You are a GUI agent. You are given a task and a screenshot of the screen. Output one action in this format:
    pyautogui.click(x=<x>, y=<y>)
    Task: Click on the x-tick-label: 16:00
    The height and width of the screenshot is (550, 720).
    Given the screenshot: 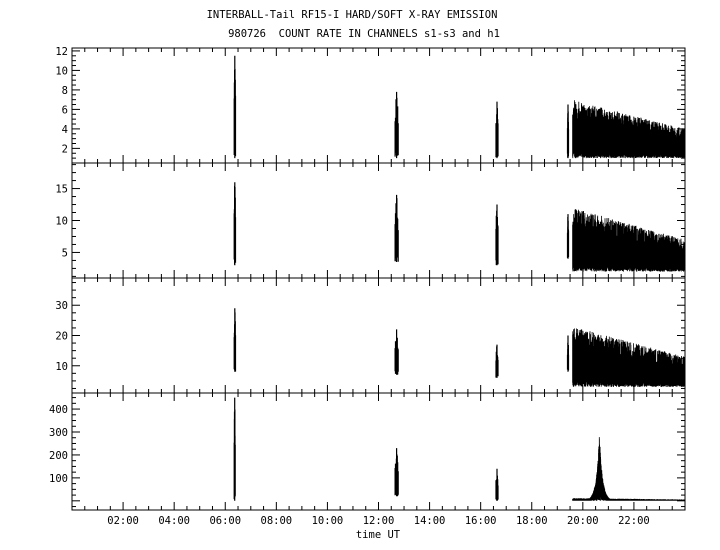 What is the action you would take?
    pyautogui.click(x=481, y=521)
    